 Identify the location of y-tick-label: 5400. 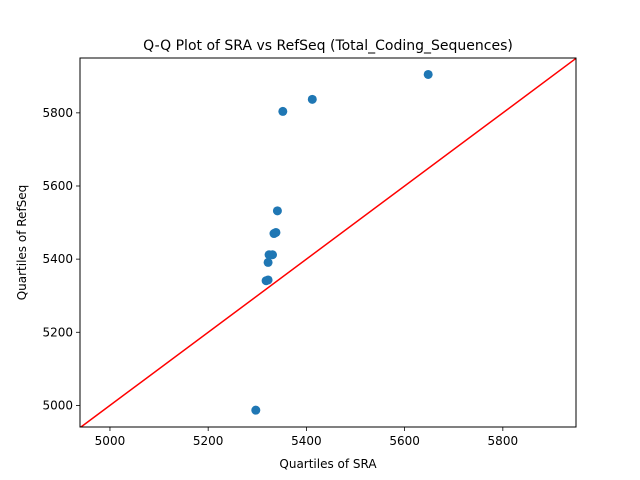
(57, 259).